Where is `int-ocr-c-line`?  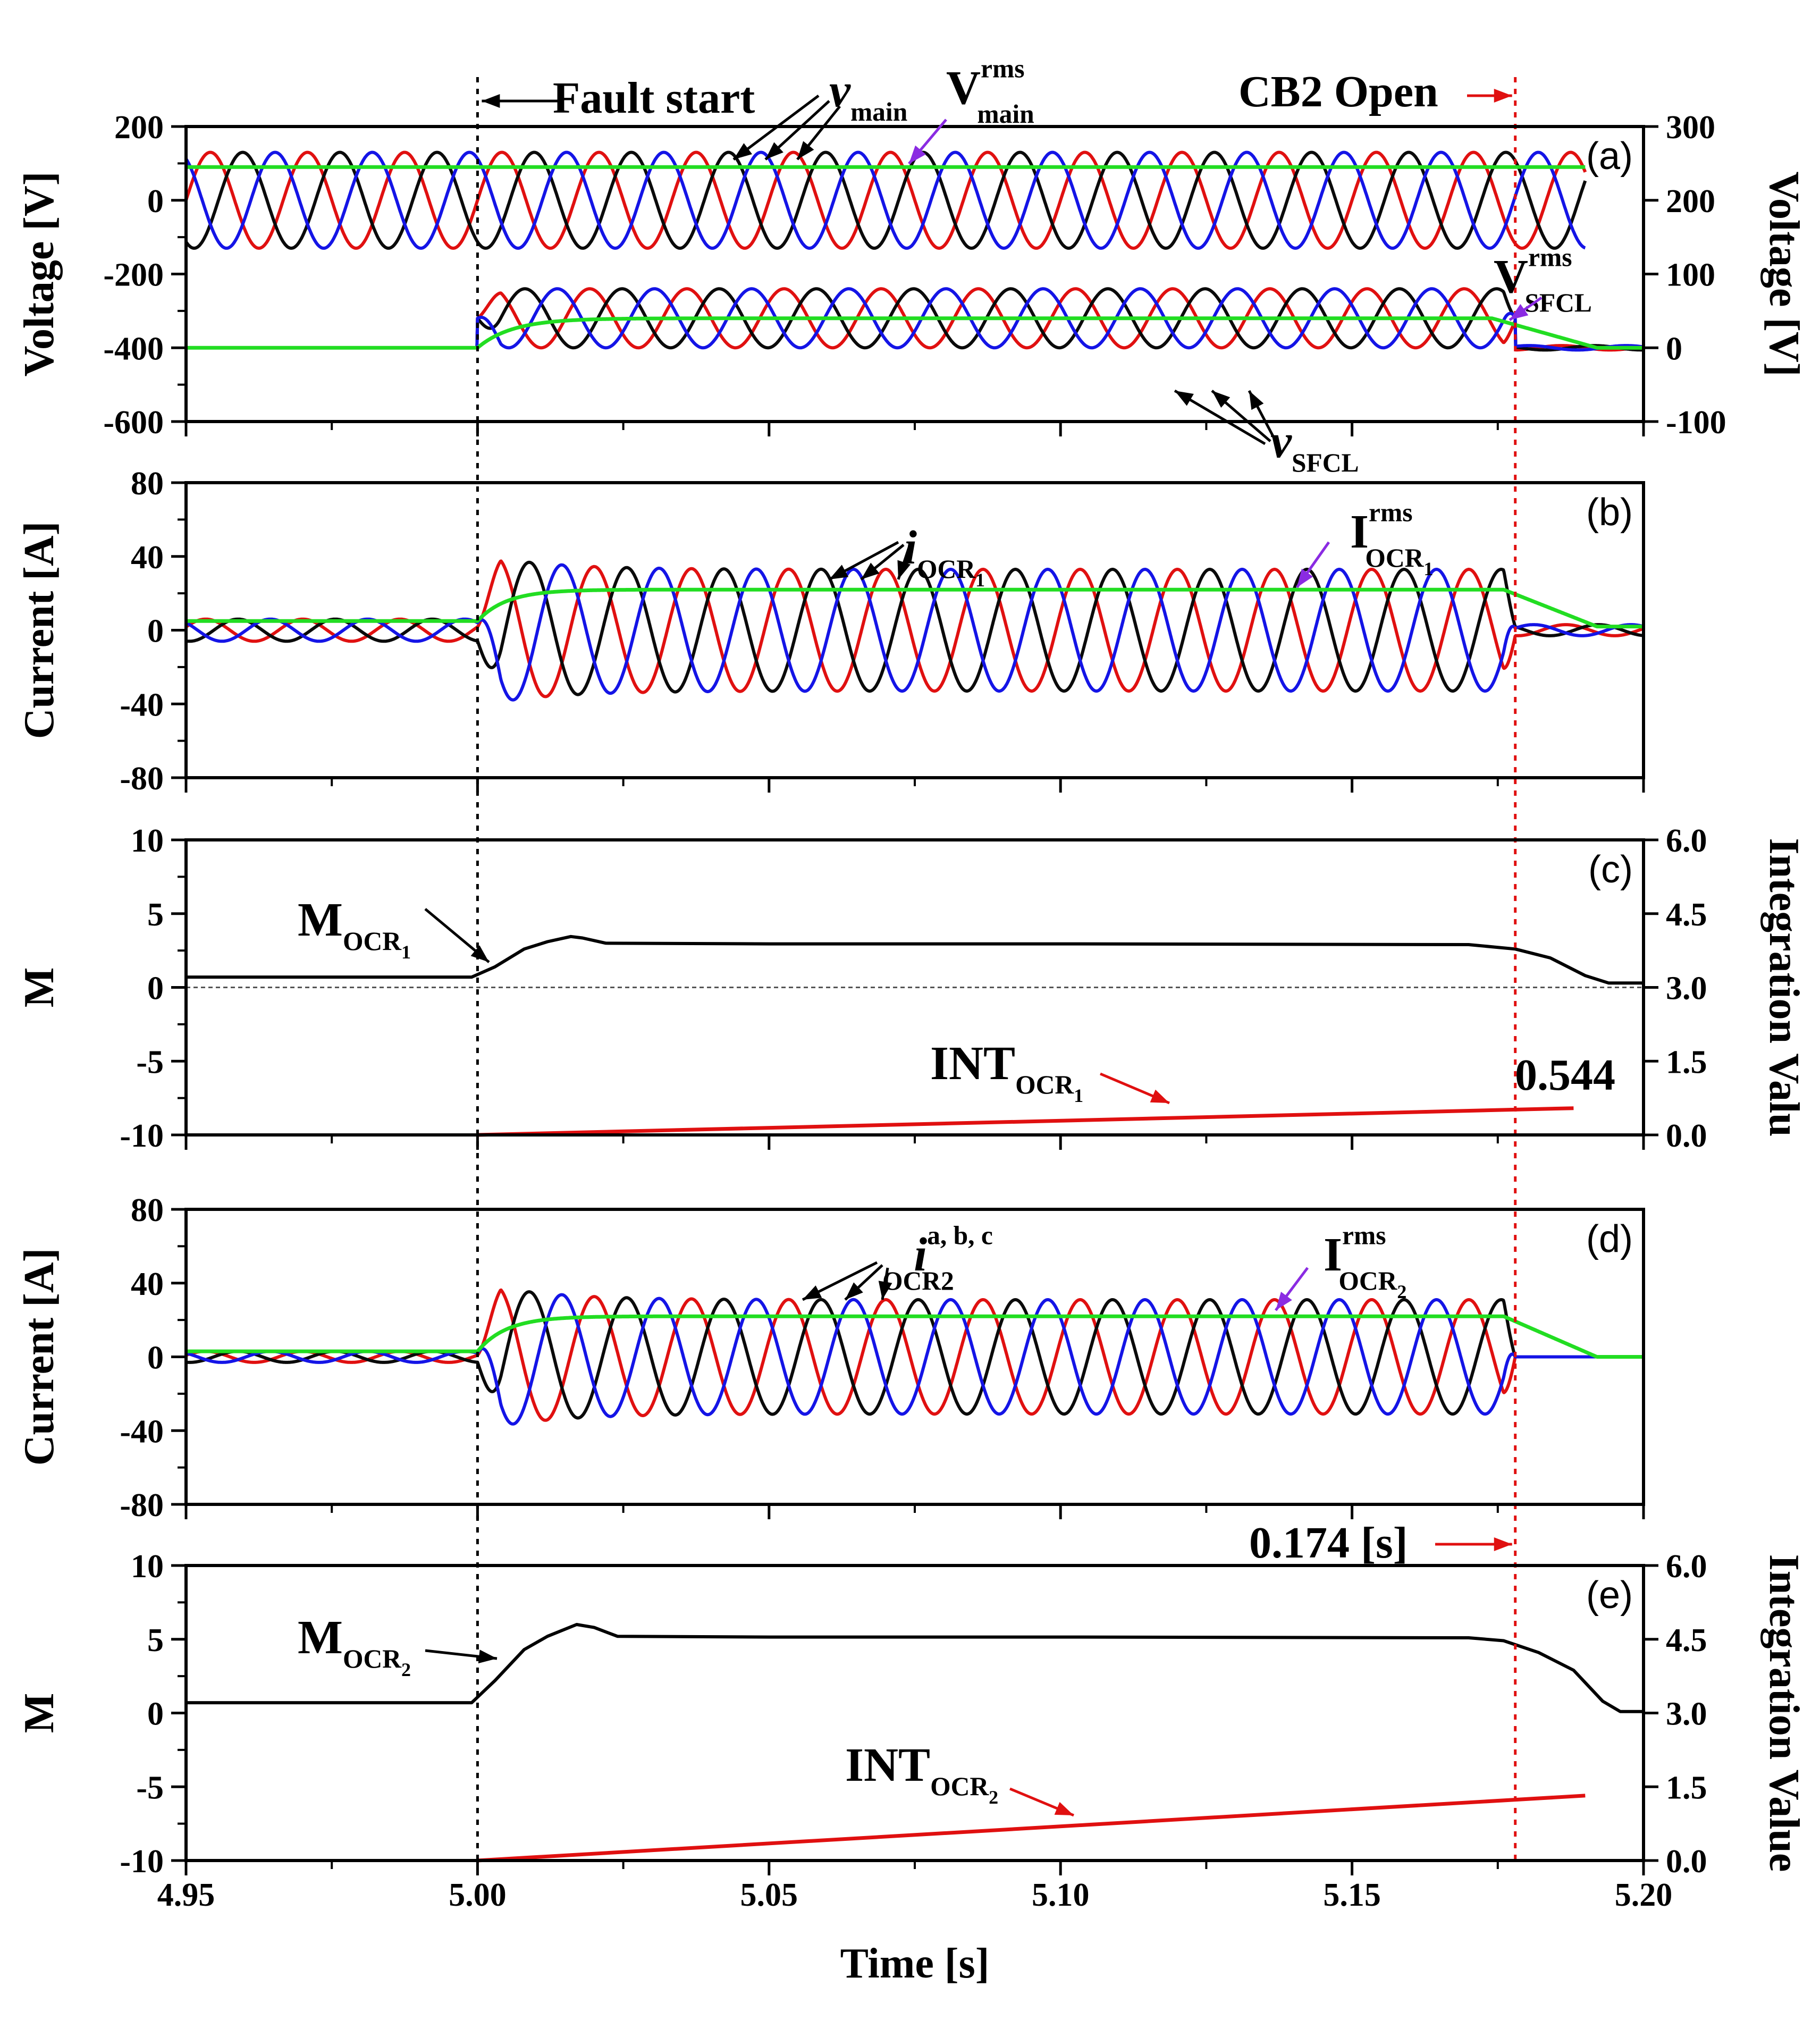
int-ocr-c-line is located at coordinates (1025, 1121).